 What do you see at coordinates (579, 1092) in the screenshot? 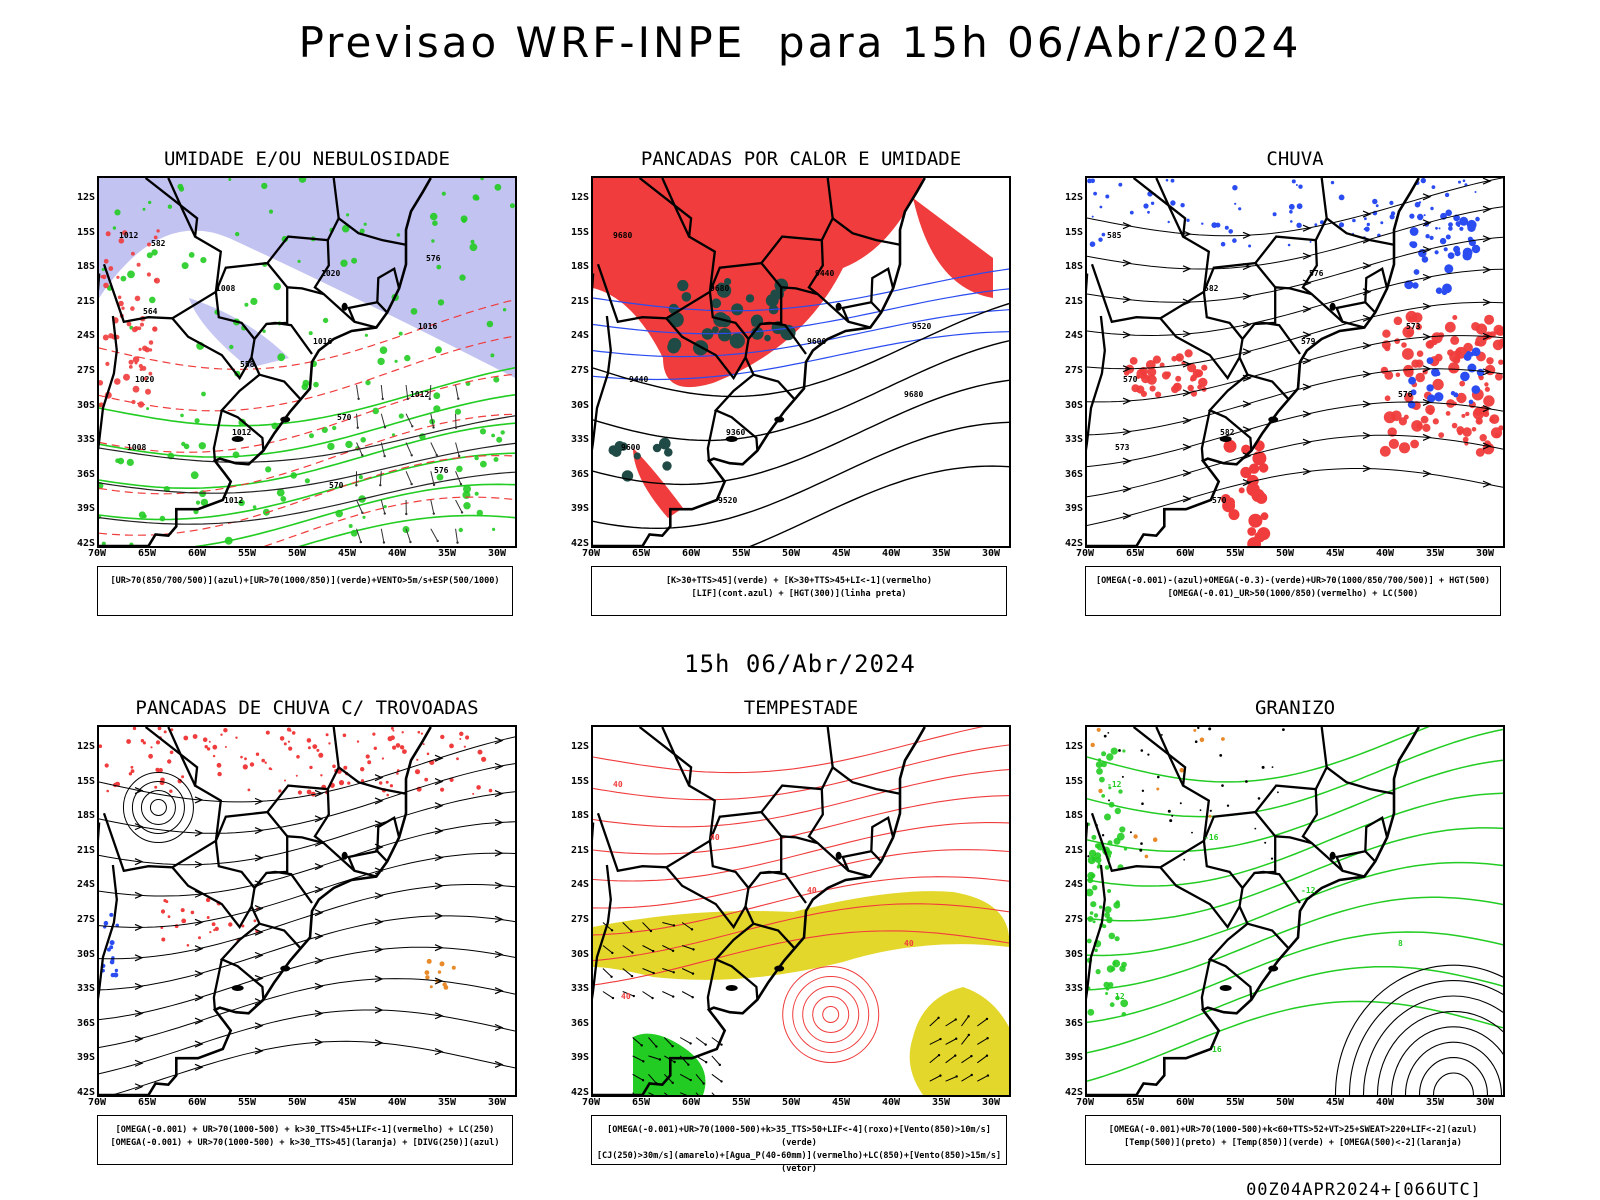
I see `latitude-label: 42S` at bounding box center [579, 1092].